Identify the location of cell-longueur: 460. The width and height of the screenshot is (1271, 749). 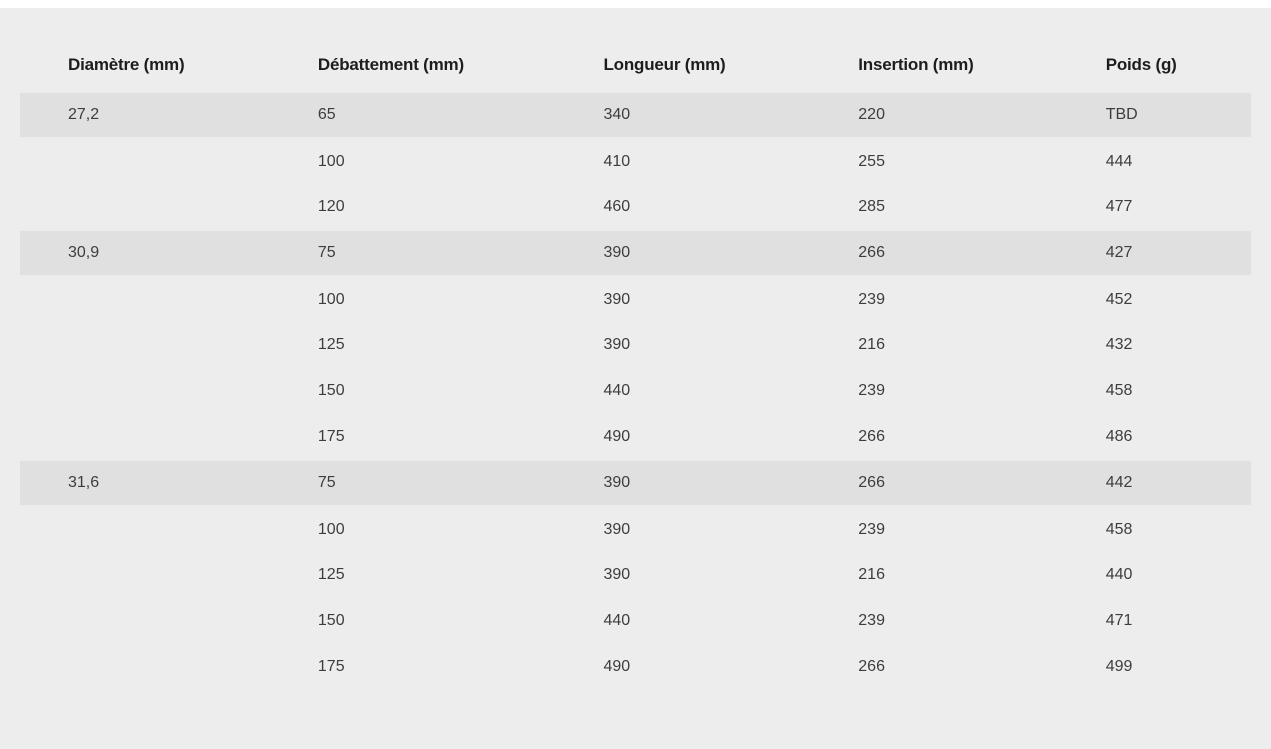
(617, 206).